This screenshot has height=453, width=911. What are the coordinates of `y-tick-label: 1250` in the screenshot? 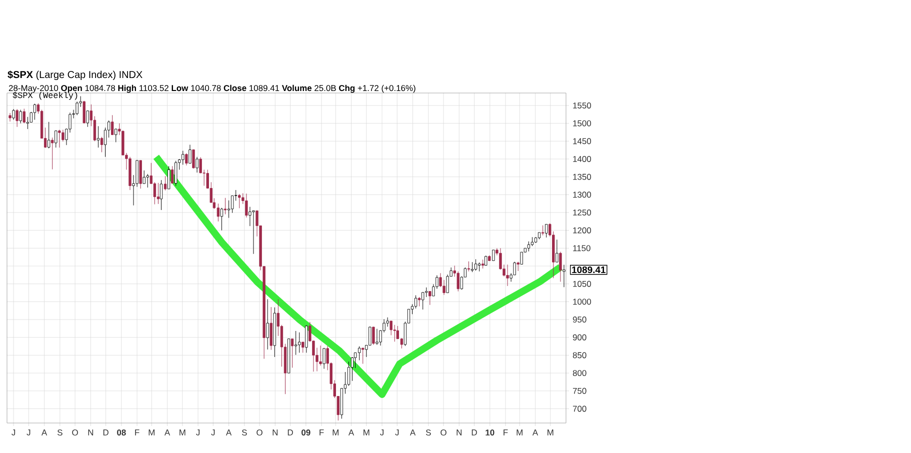 It's located at (582, 213).